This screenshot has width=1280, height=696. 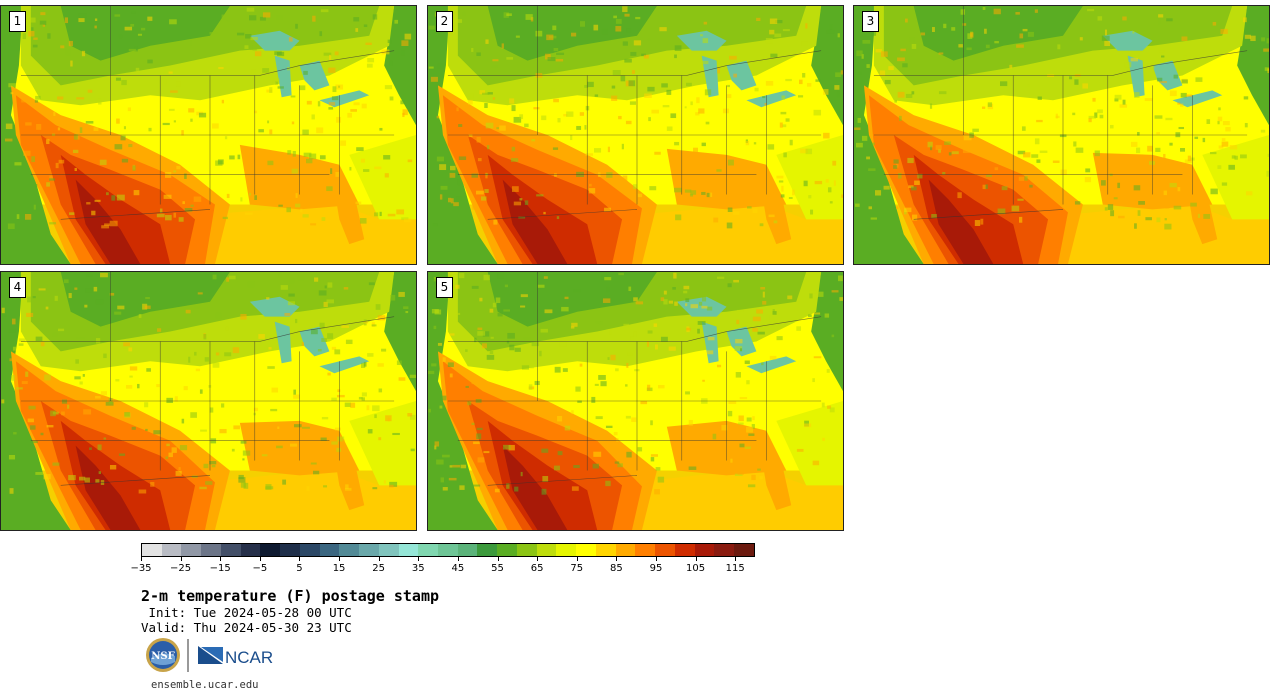 What do you see at coordinates (635, 135) in the screenshot?
I see `ensemble-member-panel: 2` at bounding box center [635, 135].